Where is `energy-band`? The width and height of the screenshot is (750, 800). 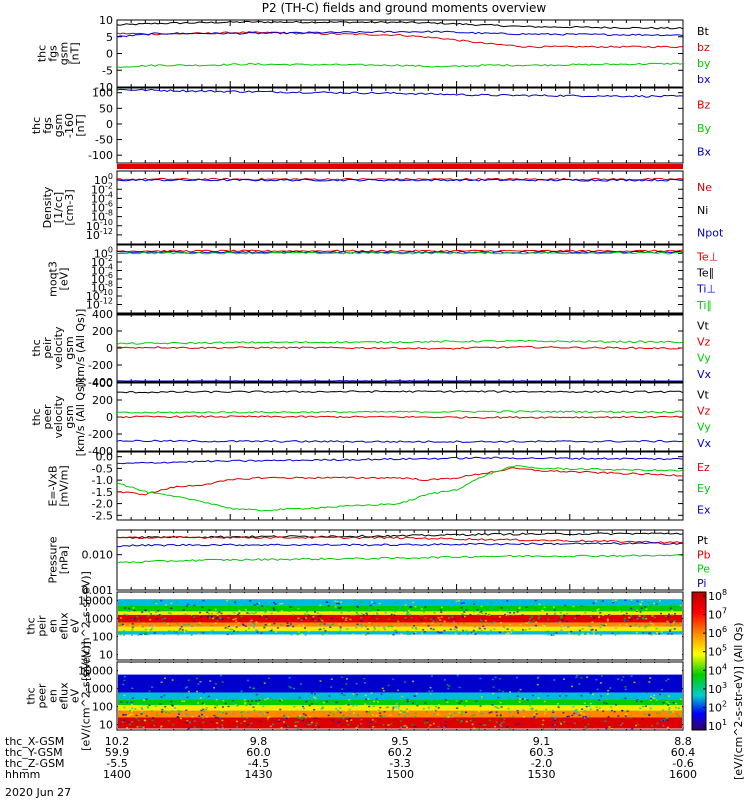
energy-band is located at coordinates (400, 683).